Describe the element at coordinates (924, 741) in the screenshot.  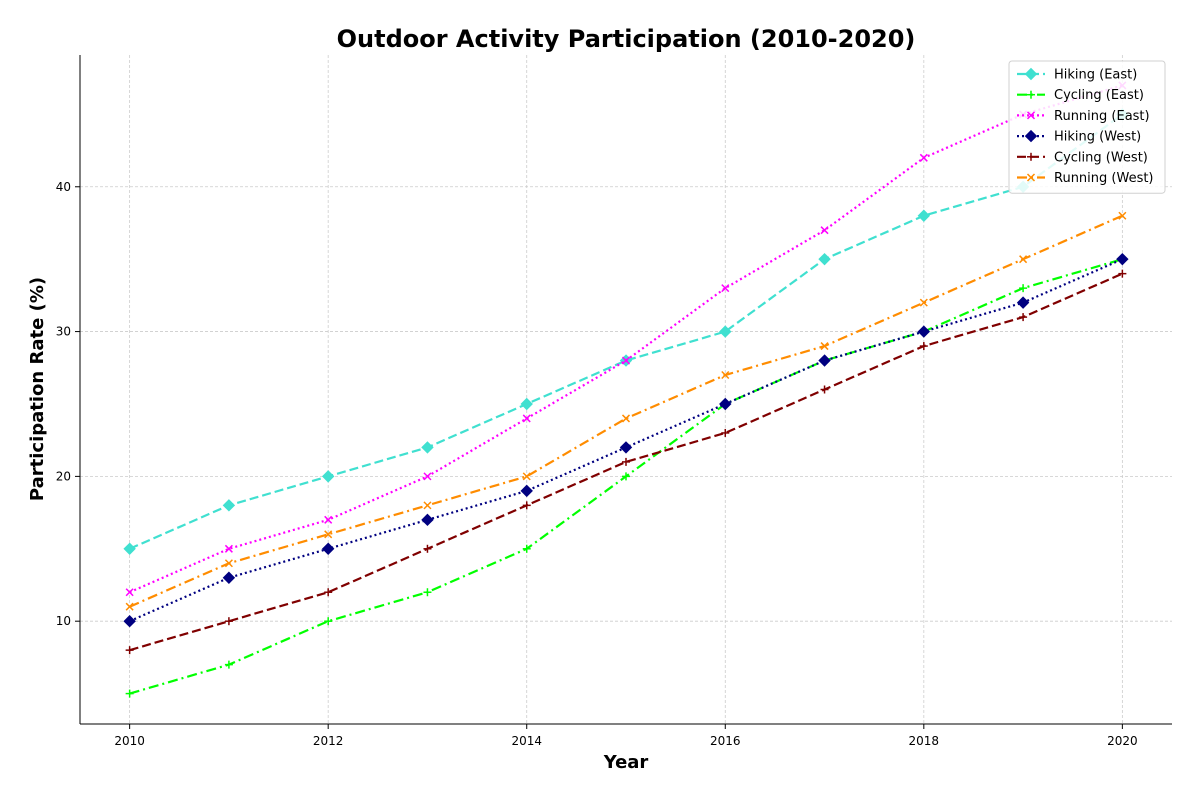
I see `x-tick-label: 2018` at that location.